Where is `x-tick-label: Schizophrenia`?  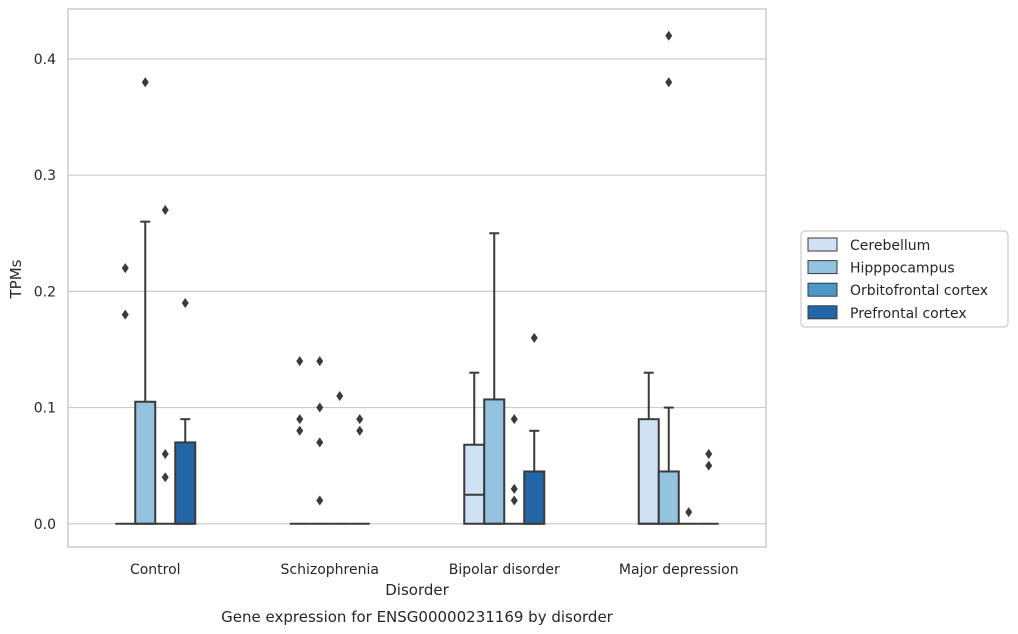
x-tick-label: Schizophrenia is located at coordinates (330, 570).